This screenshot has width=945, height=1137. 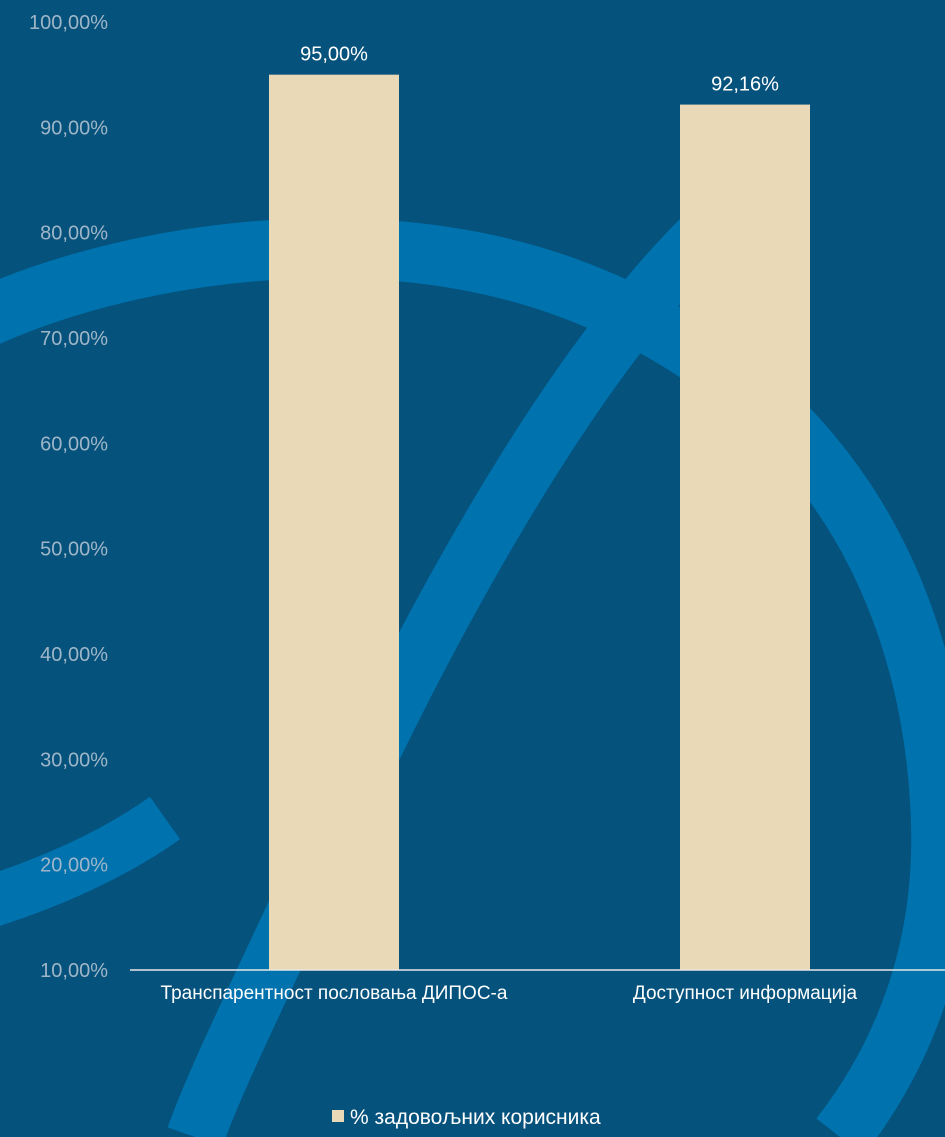 I want to click on y-tick-label: 100,00%, so click(x=68, y=23).